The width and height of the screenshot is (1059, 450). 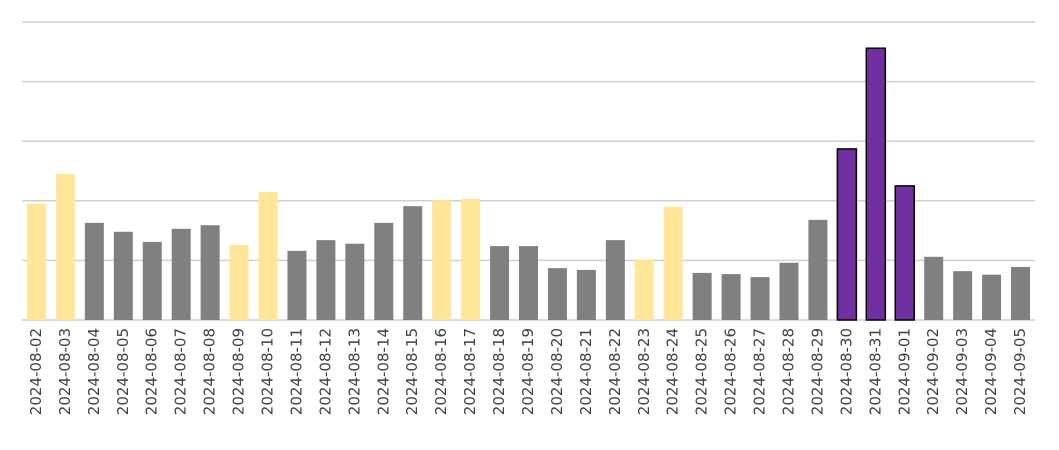 What do you see at coordinates (412, 371) in the screenshot?
I see `x-tick-label: 2024-08-15` at bounding box center [412, 371].